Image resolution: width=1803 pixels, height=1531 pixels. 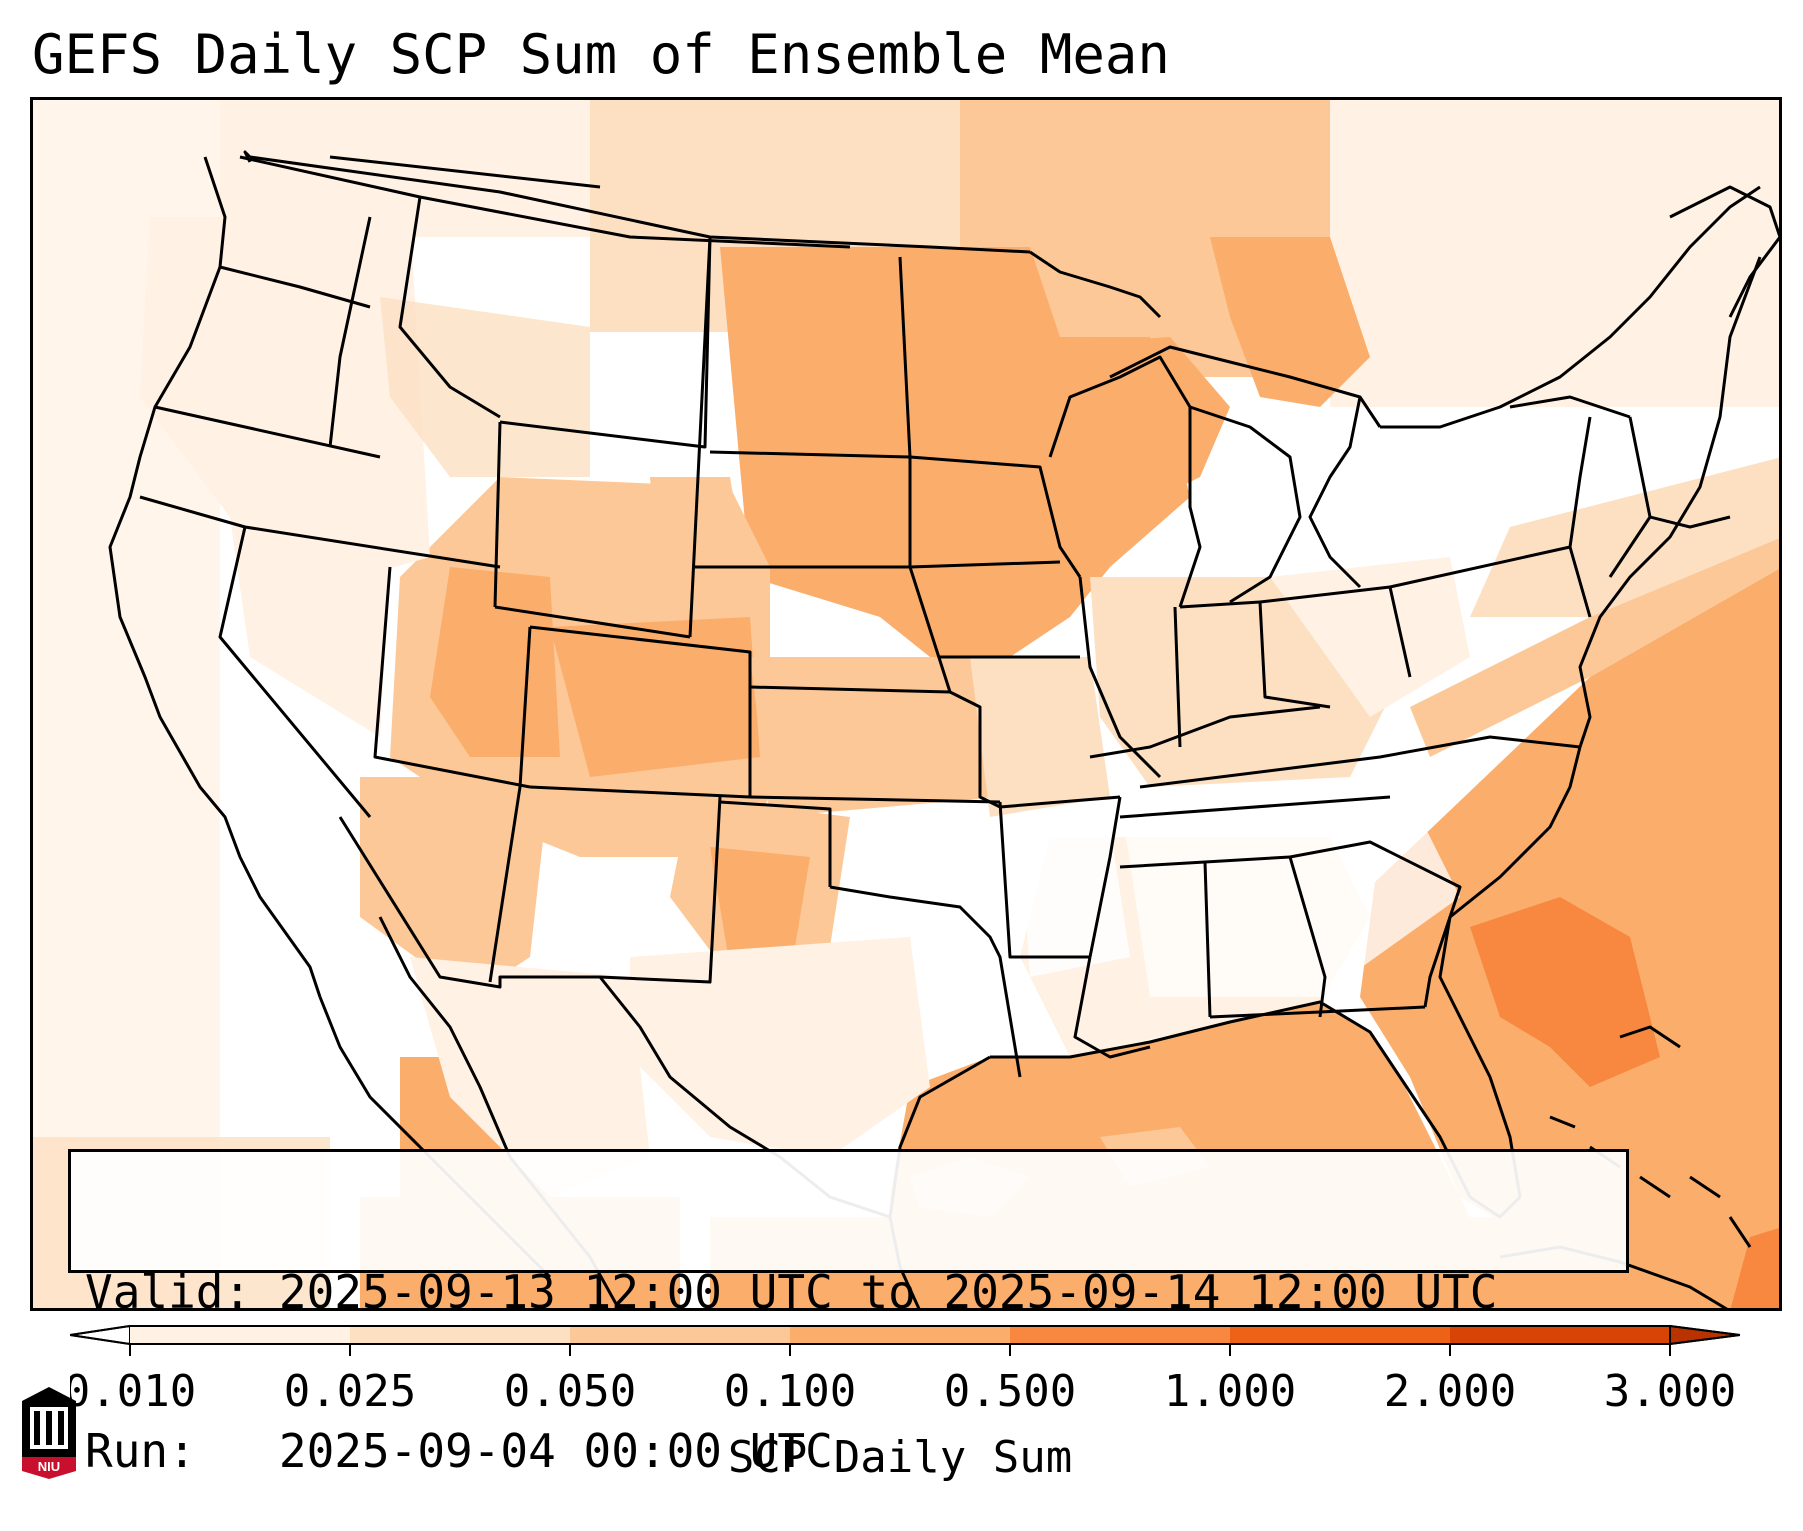 What do you see at coordinates (133, 1391) in the screenshot?
I see `colorbar-tick-label: 0.010` at bounding box center [133, 1391].